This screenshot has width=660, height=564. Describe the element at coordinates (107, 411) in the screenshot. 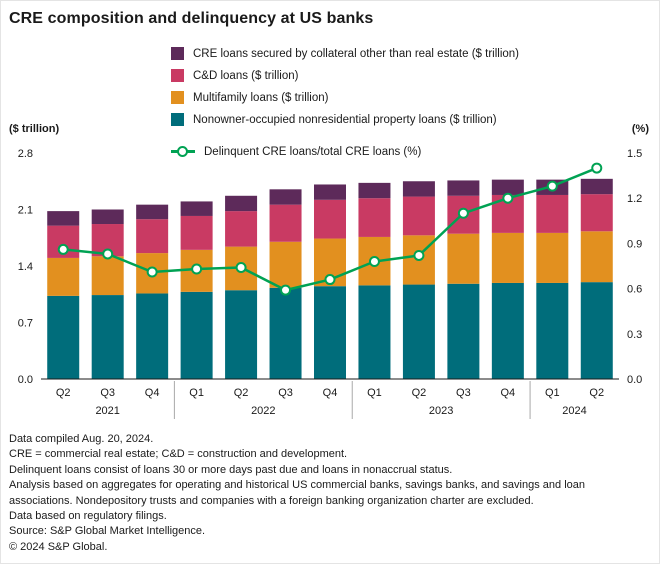

I see `year-label: 2021` at that location.